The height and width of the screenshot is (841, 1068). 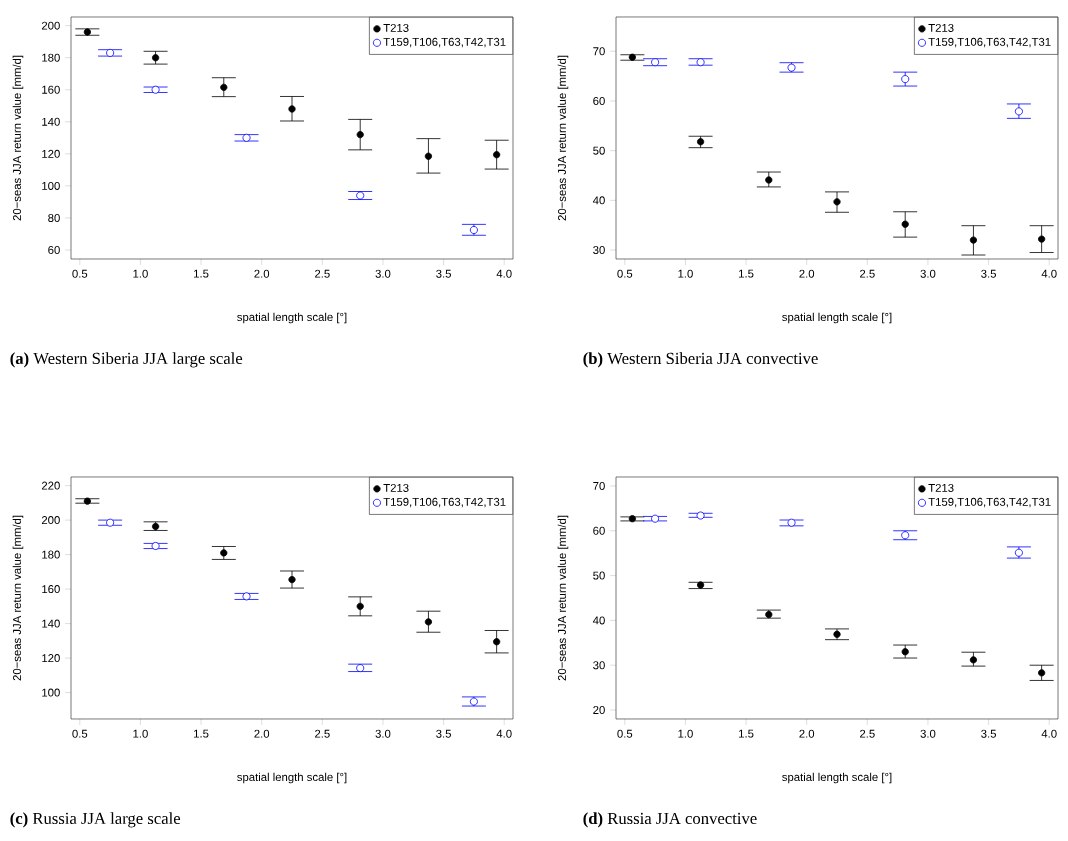 I want to click on text: (a) Western Siberia JJA large scale, so click(x=126, y=360).